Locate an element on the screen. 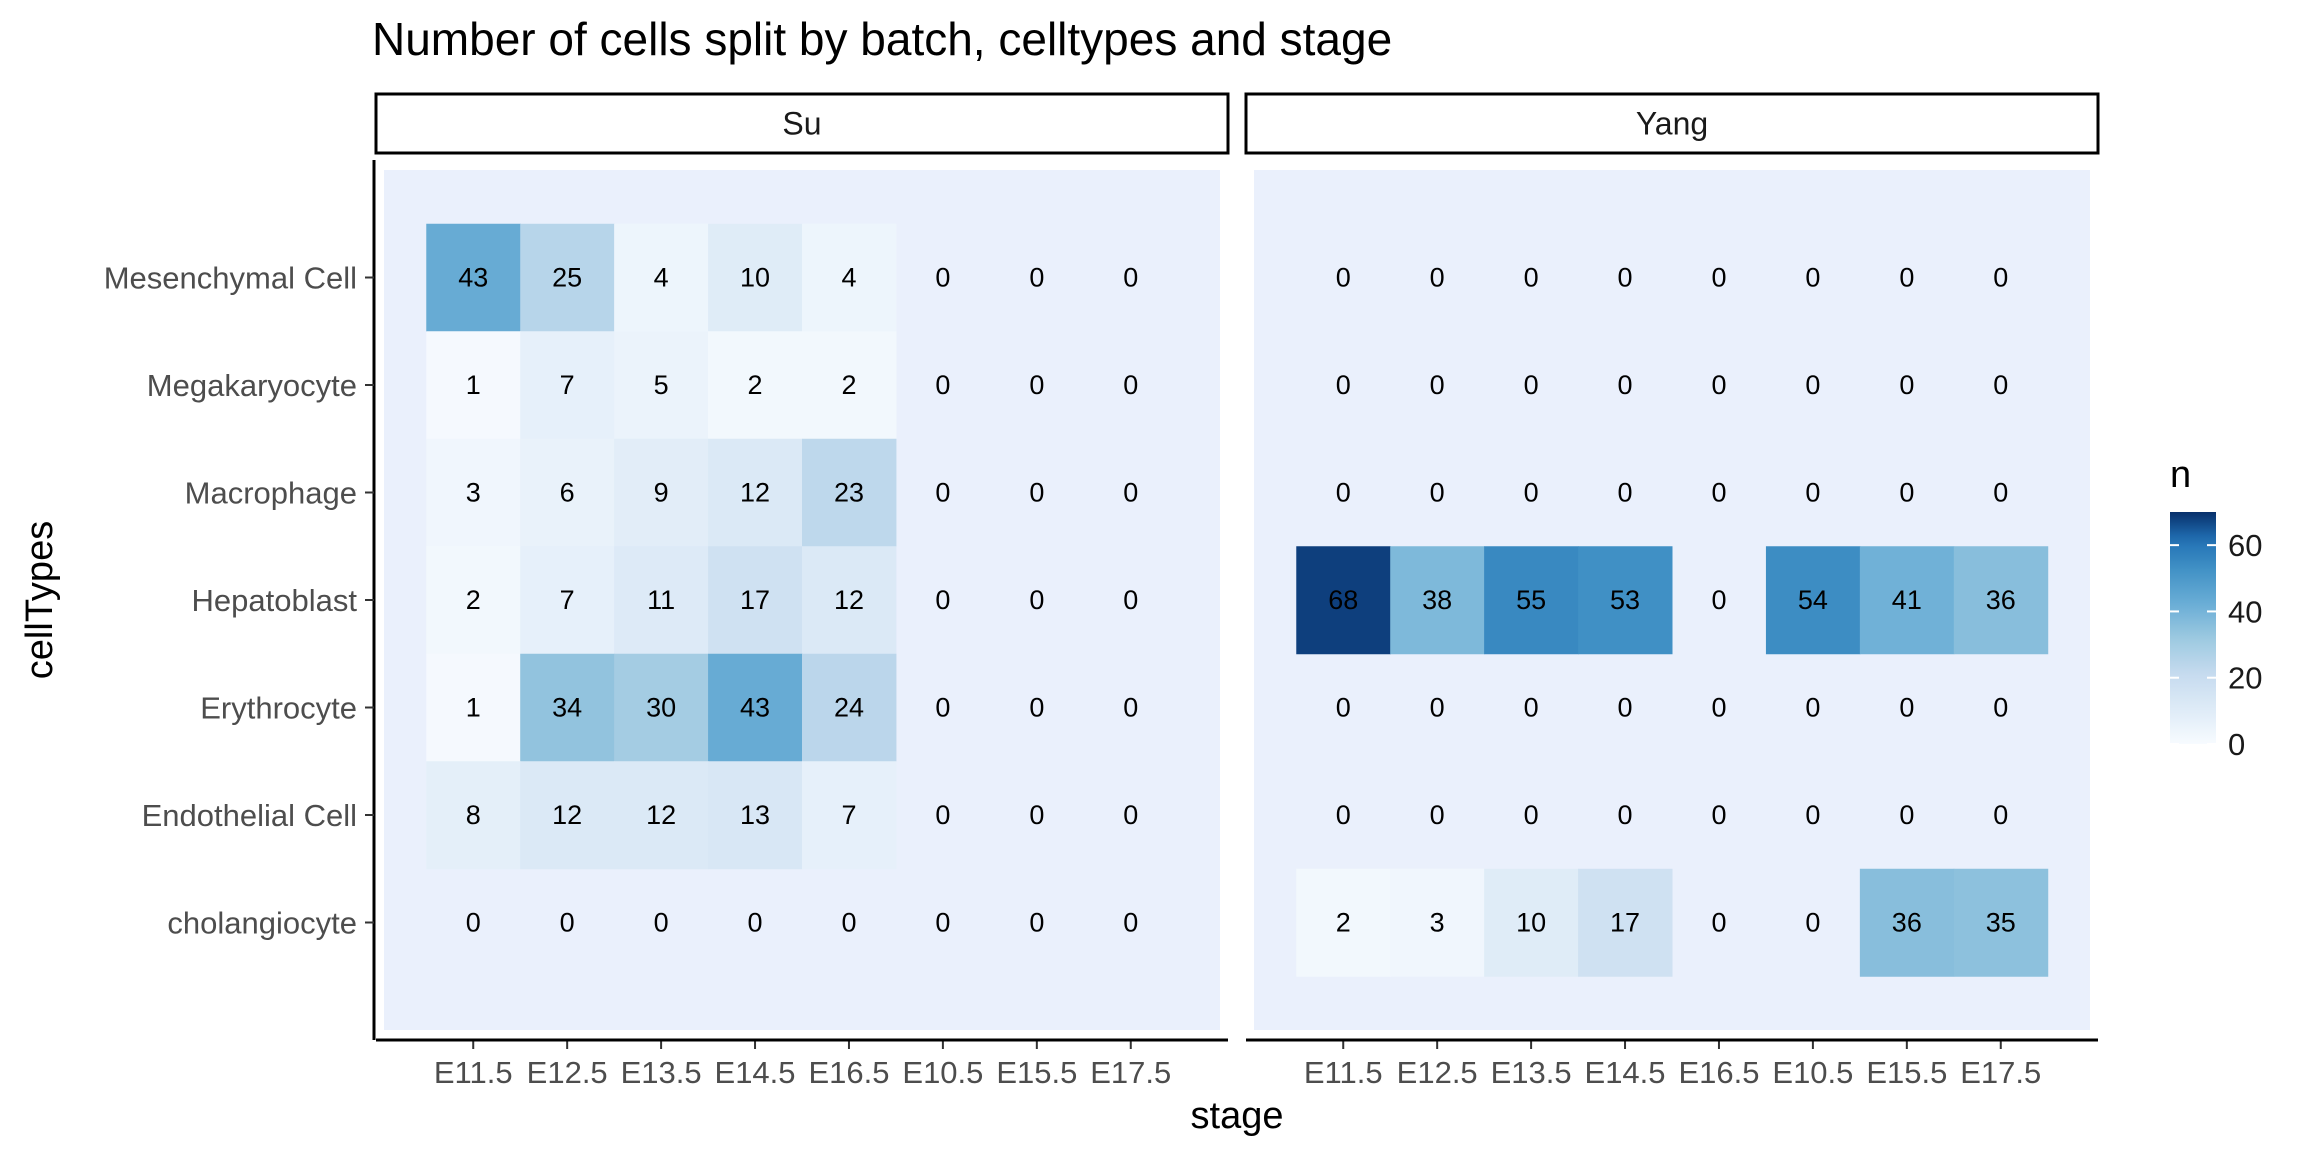 The width and height of the screenshot is (2304, 1152). cell-value-label: 1 is located at coordinates (473, 385).